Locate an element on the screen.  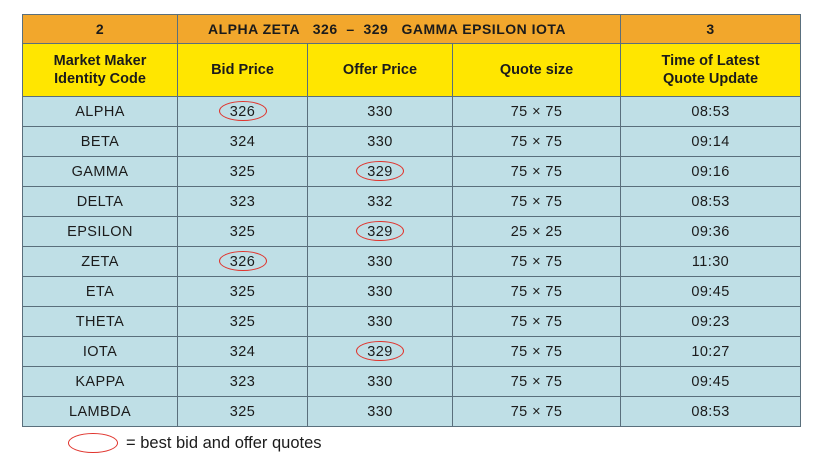
column-header-bid-price: Bid Price is located at coordinates (242, 70).